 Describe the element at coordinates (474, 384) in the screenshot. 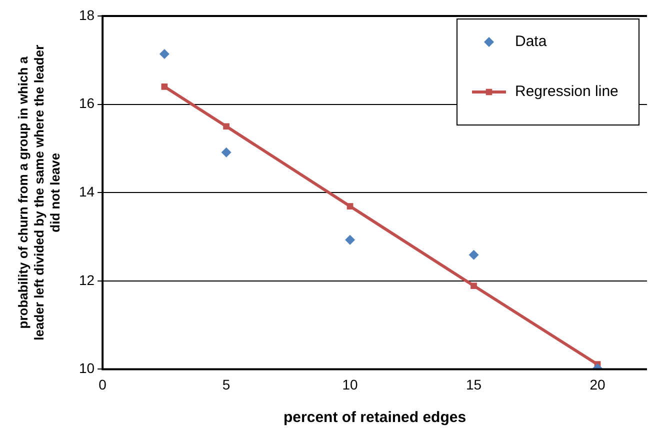

I see `x-tick-label: 15` at that location.